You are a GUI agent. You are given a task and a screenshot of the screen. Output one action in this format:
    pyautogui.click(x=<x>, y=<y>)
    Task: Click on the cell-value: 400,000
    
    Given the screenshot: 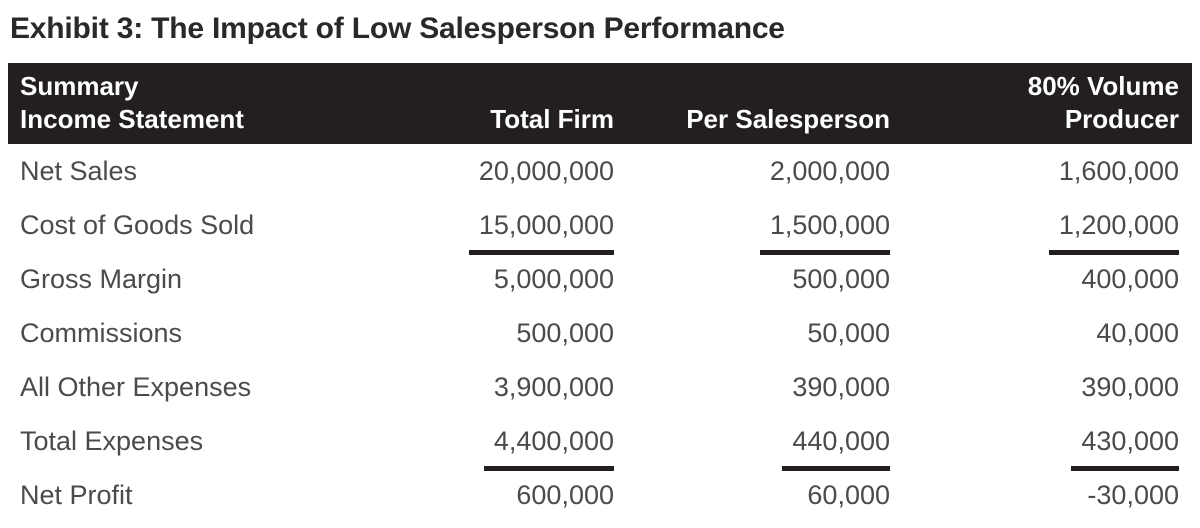 What is the action you would take?
    pyautogui.click(x=1130, y=278)
    